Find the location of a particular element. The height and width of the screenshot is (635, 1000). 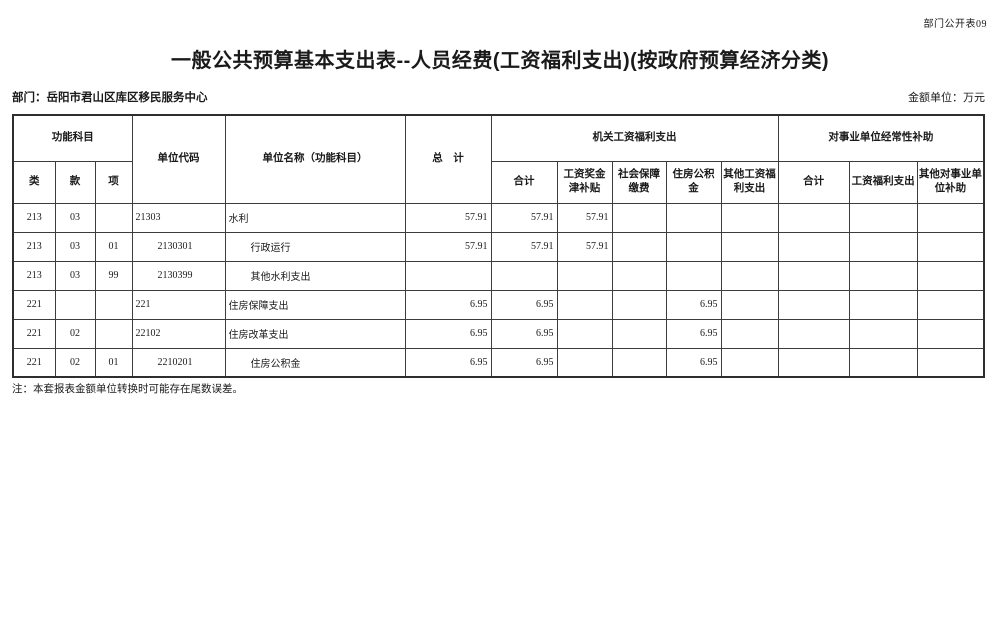

header-class: 类 is located at coordinates (34, 182).